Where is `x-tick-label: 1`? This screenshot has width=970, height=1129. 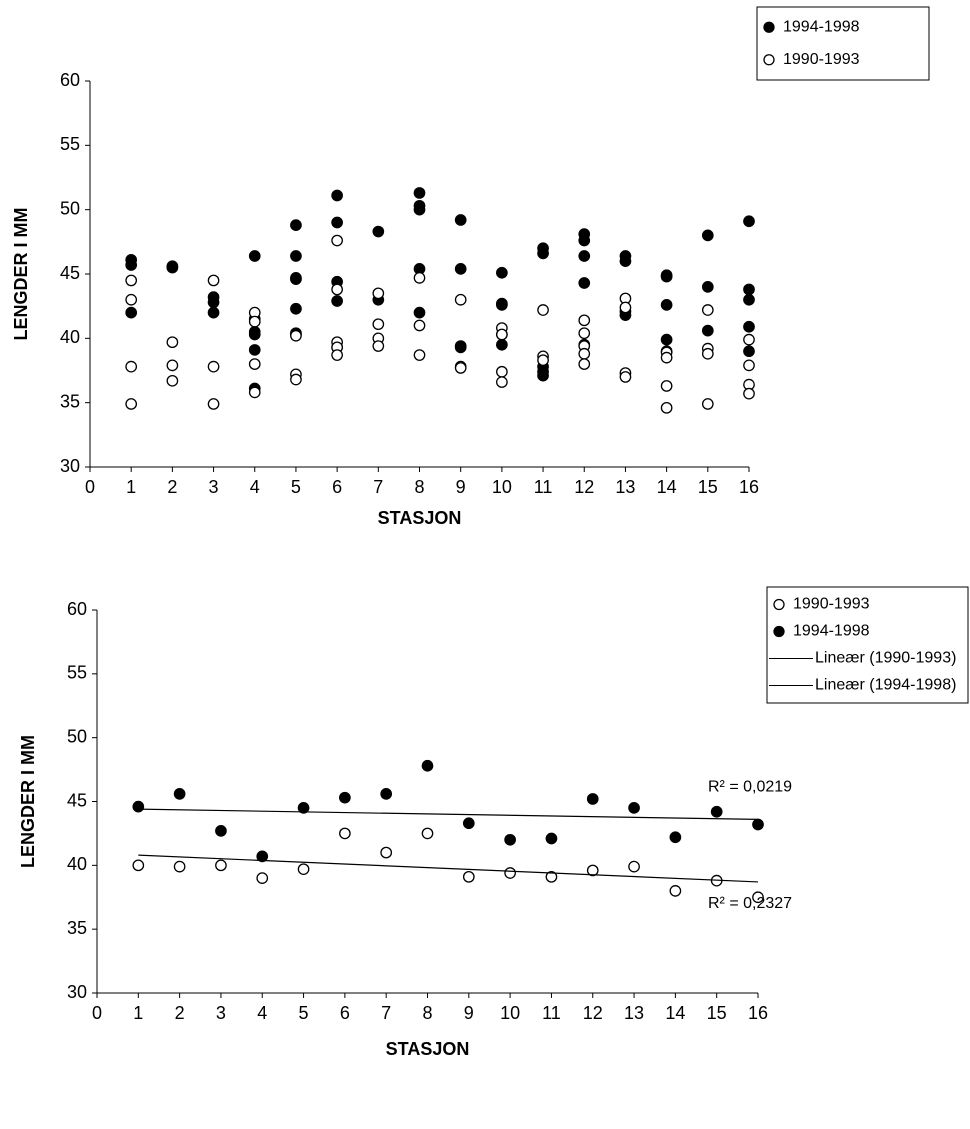
x-tick-label: 1 is located at coordinates (131, 487).